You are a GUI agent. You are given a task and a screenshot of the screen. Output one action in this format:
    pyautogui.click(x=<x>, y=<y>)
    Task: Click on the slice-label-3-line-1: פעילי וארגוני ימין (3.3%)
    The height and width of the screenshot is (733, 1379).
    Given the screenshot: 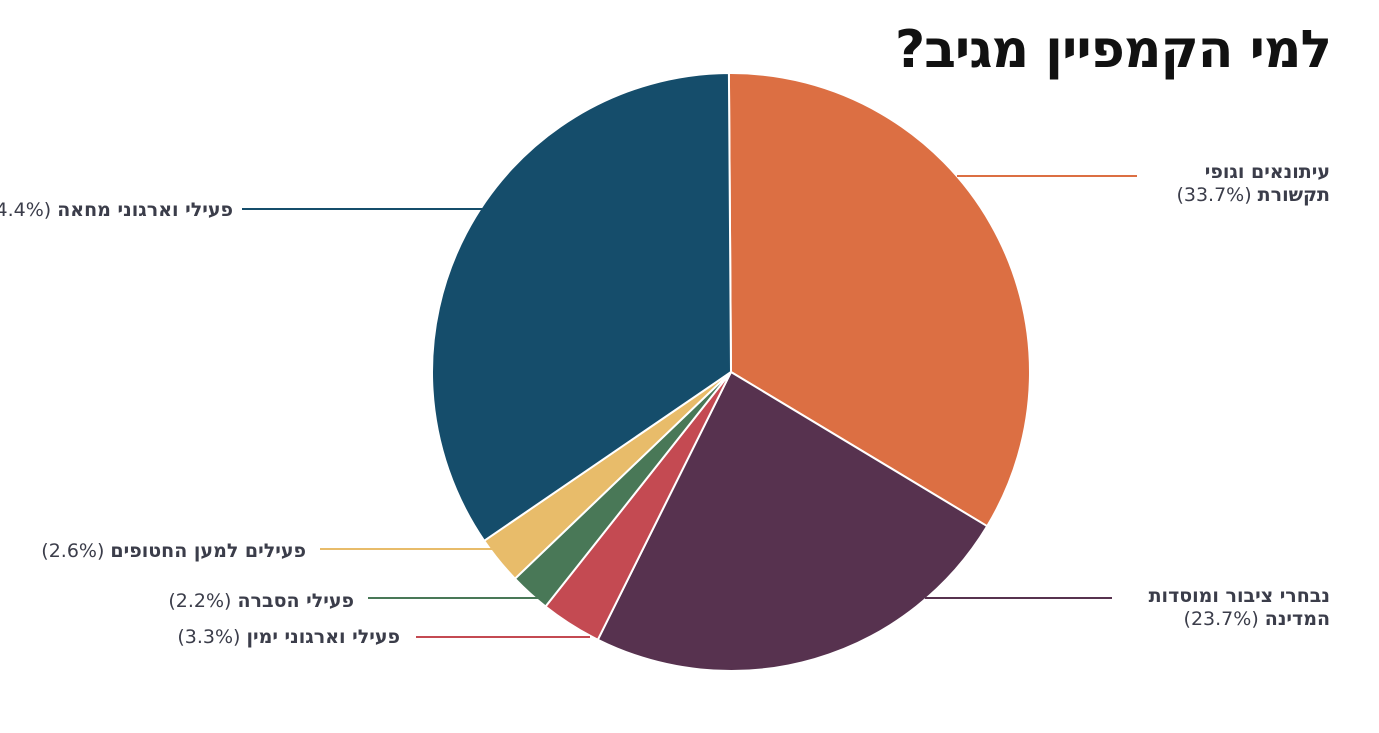 What is the action you would take?
    pyautogui.click(x=288, y=637)
    